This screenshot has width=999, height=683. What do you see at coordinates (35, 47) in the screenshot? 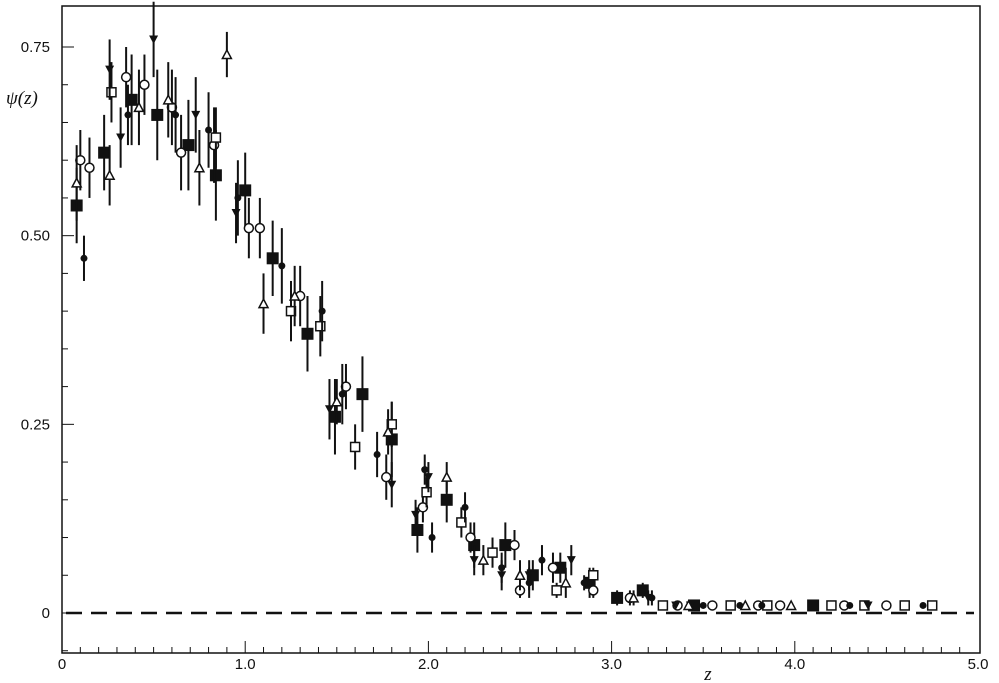
I see `y-tick-label: 0.75` at bounding box center [35, 47].